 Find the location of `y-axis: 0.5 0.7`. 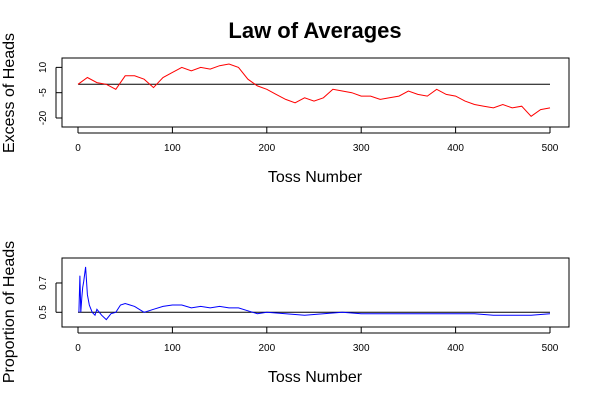

y-axis: 0.5 0.7 is located at coordinates (50, 297).